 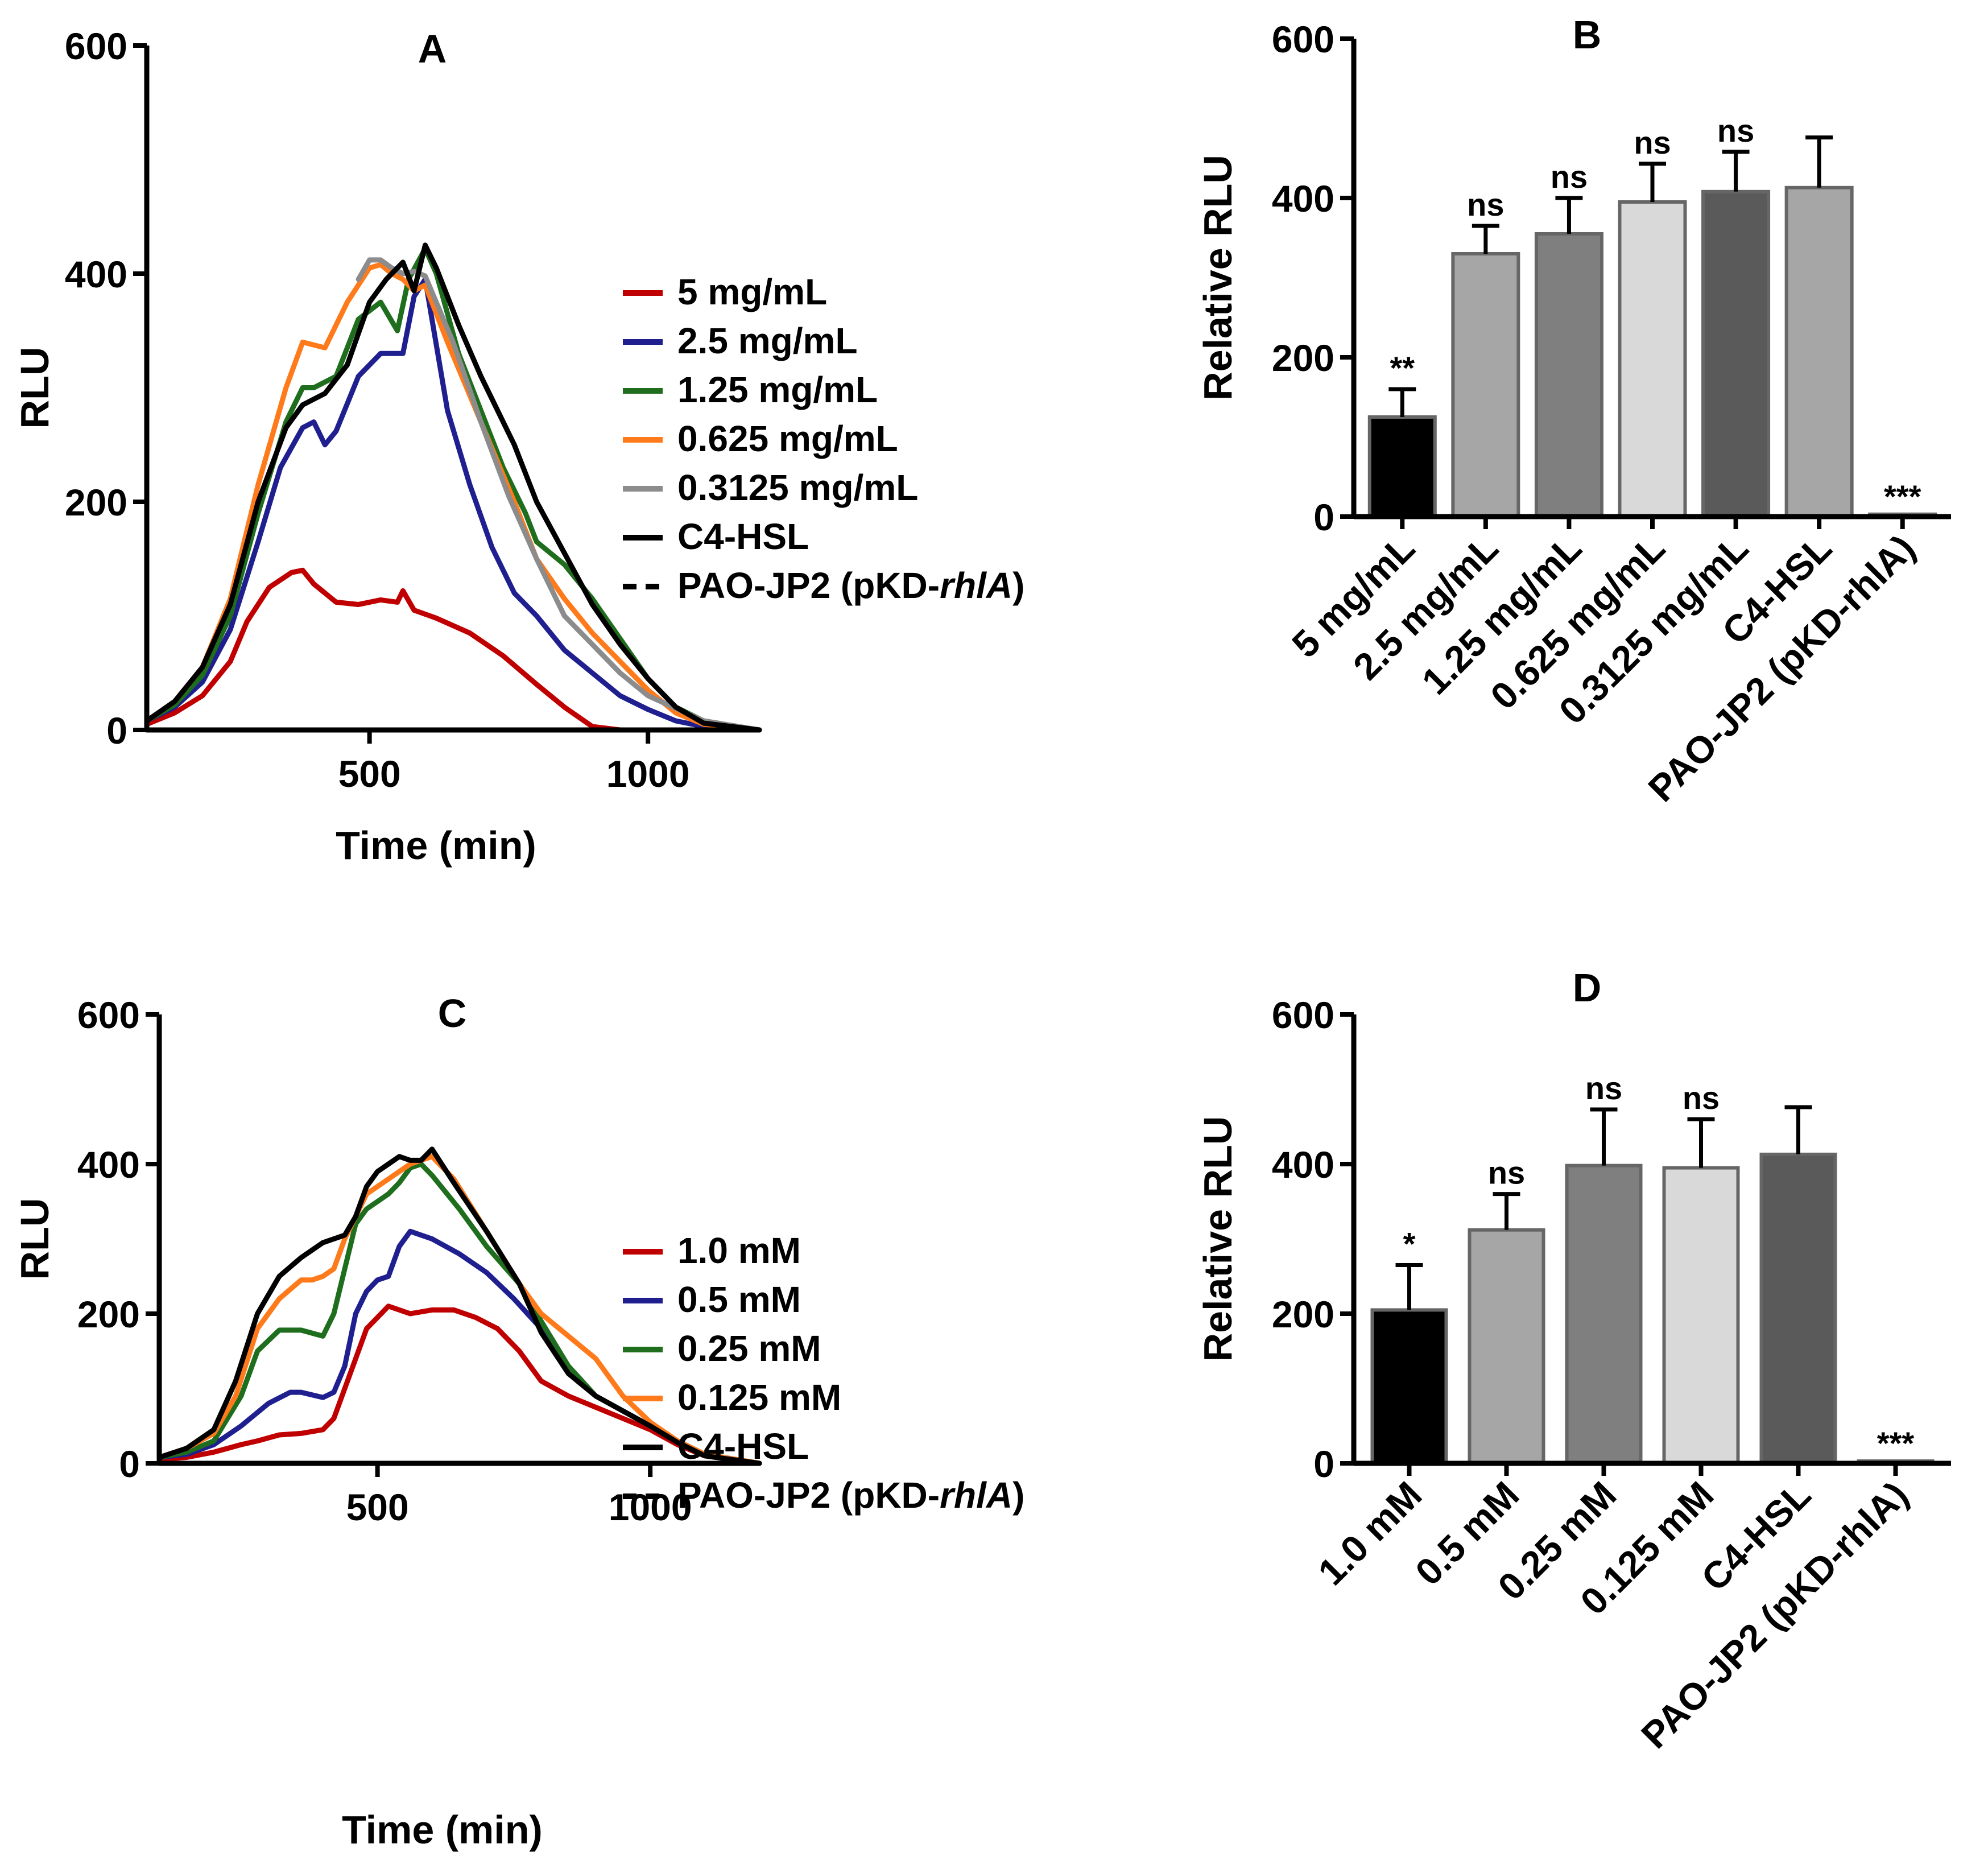 What do you see at coordinates (453, 650) in the screenshot?
I see `series-line-5-mg-ml` at bounding box center [453, 650].